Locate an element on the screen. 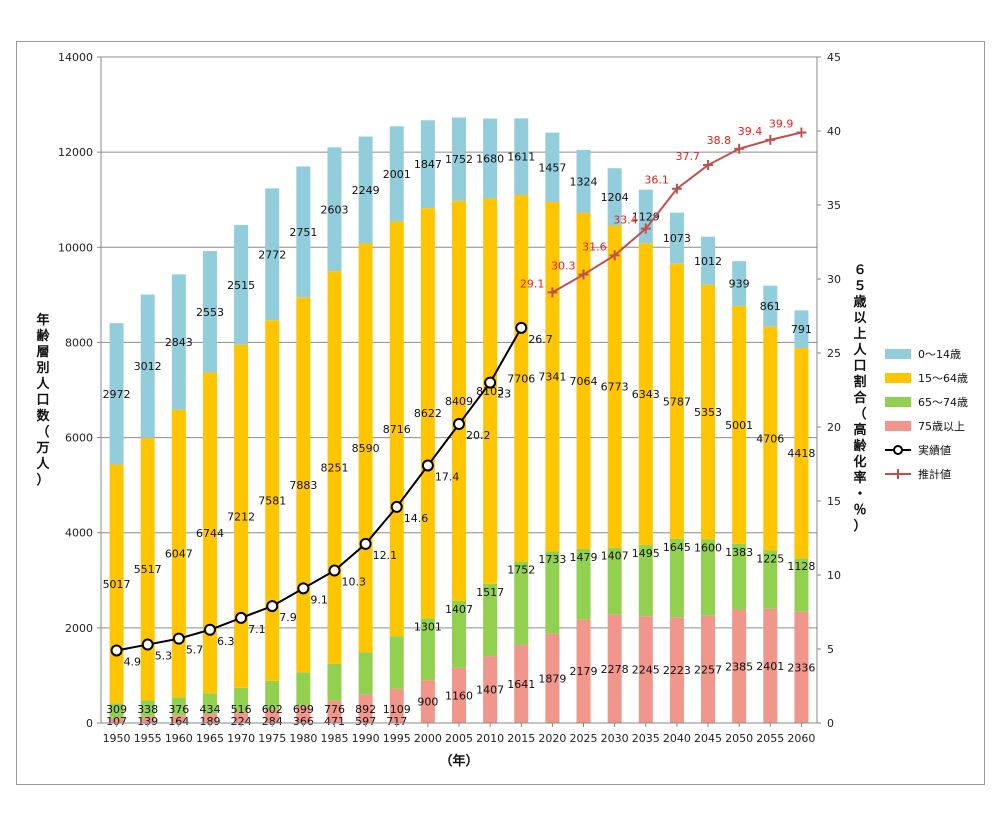 The width and height of the screenshot is (1000, 828). x-tick-label: 2025 is located at coordinates (584, 738).